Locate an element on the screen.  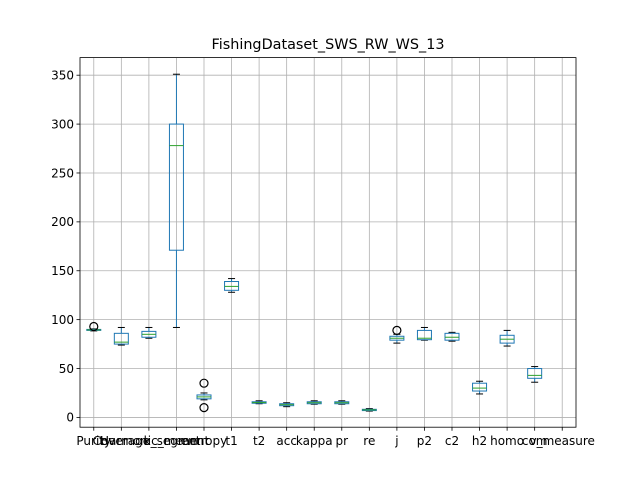
x-tick-label: Coverage is located at coordinates (122, 441).